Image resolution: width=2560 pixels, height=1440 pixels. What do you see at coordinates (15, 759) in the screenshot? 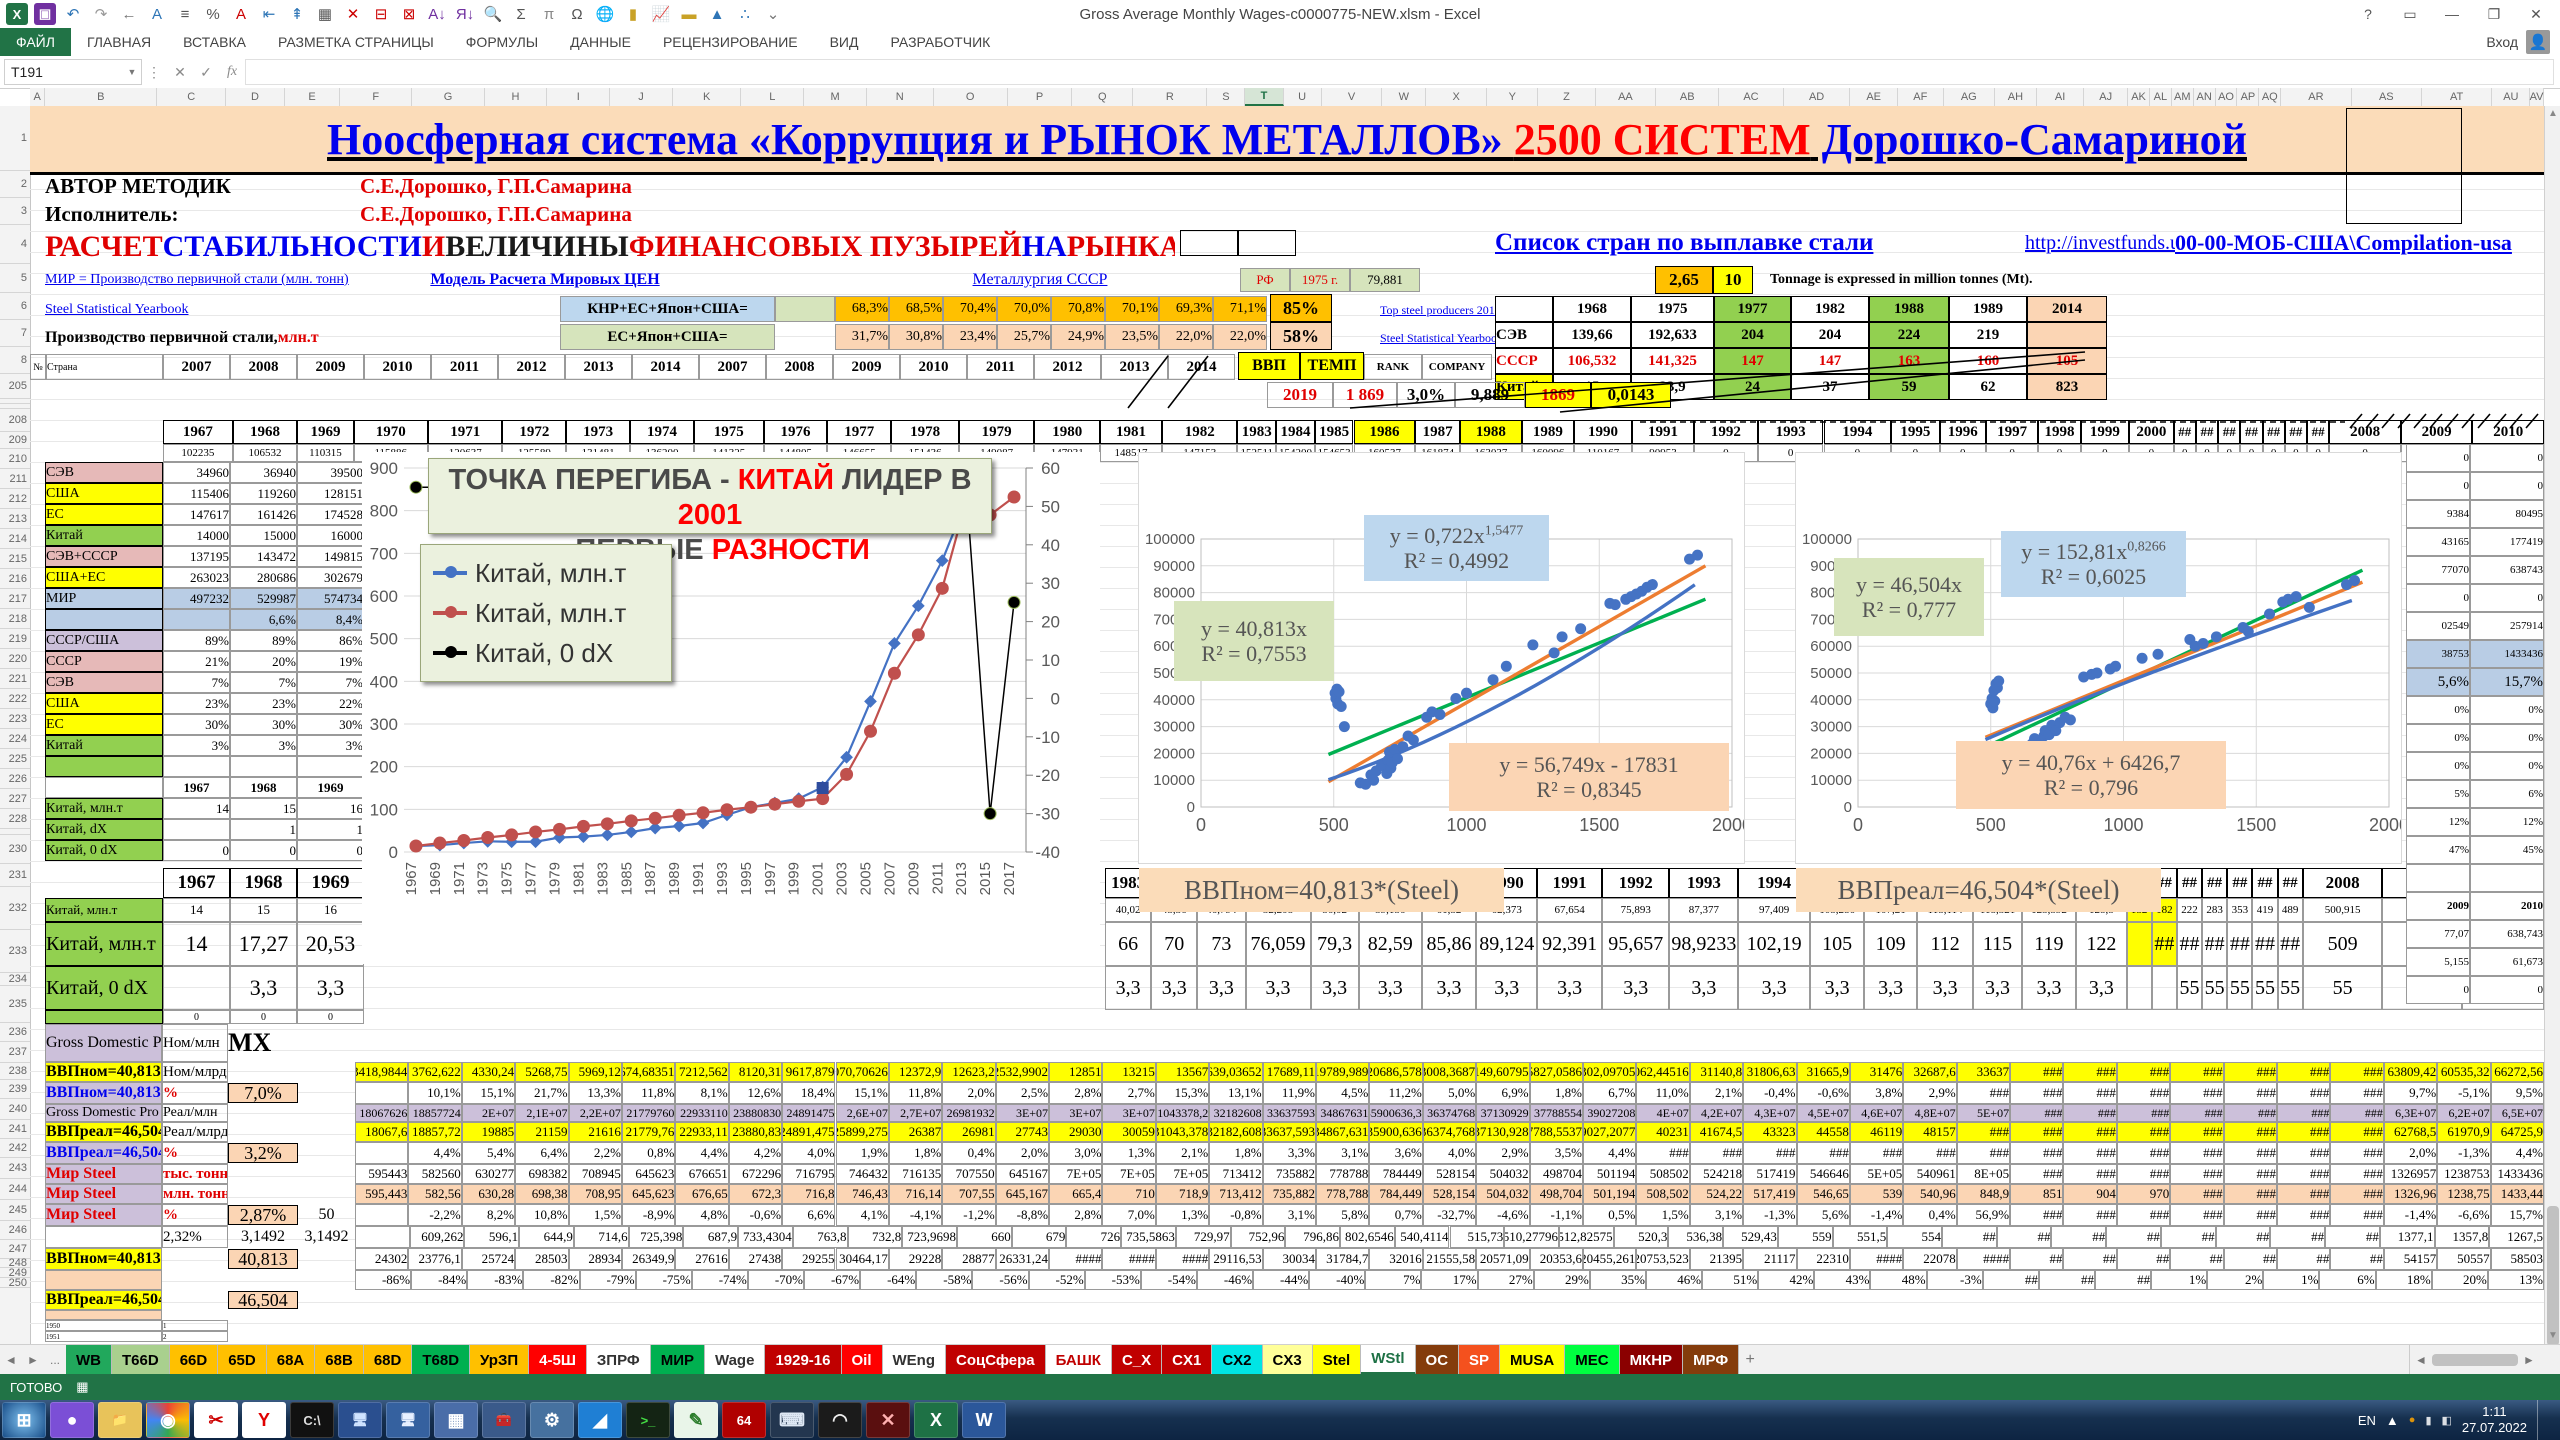
I see `row-header-225: 225` at bounding box center [15, 759].